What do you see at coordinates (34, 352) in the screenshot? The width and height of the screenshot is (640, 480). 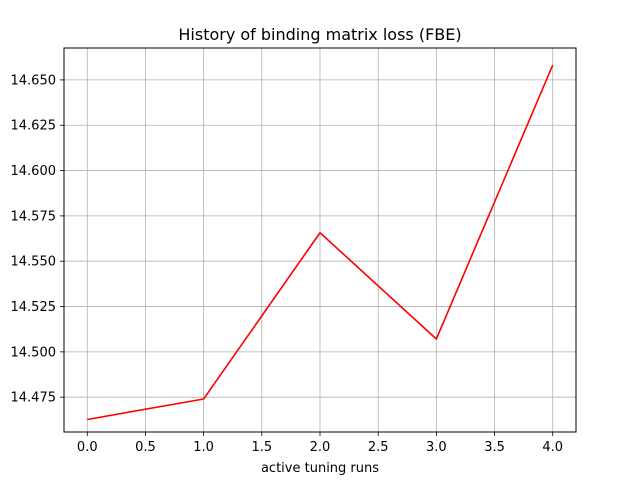 I see `y-tick-label: 14.500` at bounding box center [34, 352].